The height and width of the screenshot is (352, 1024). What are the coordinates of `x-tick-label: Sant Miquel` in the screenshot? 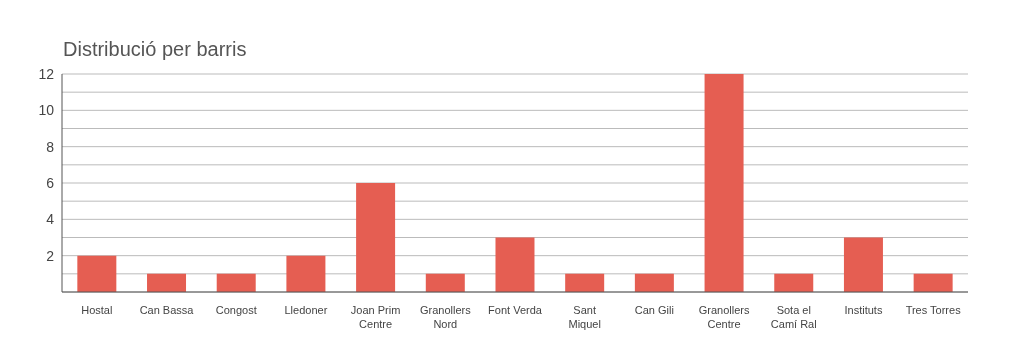 It's located at (584, 317).